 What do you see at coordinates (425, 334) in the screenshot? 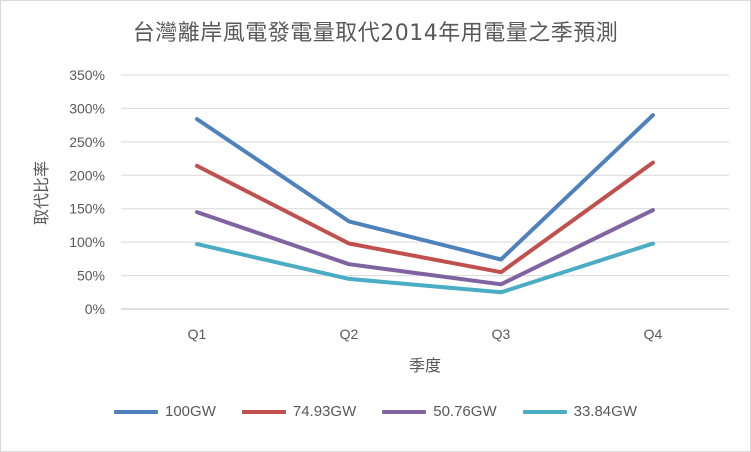
I see `x-tick-labels: Q1 Q2 Q3 Q4` at bounding box center [425, 334].